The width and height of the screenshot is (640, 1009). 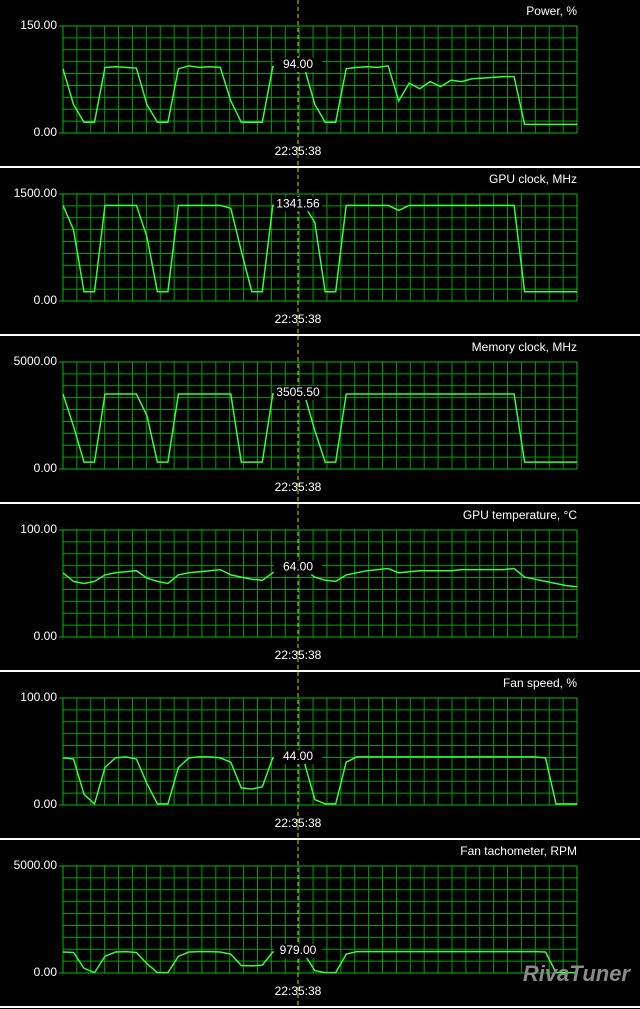 What do you see at coordinates (520, 515) in the screenshot?
I see `chart-title: GPU temperature, °C` at bounding box center [520, 515].